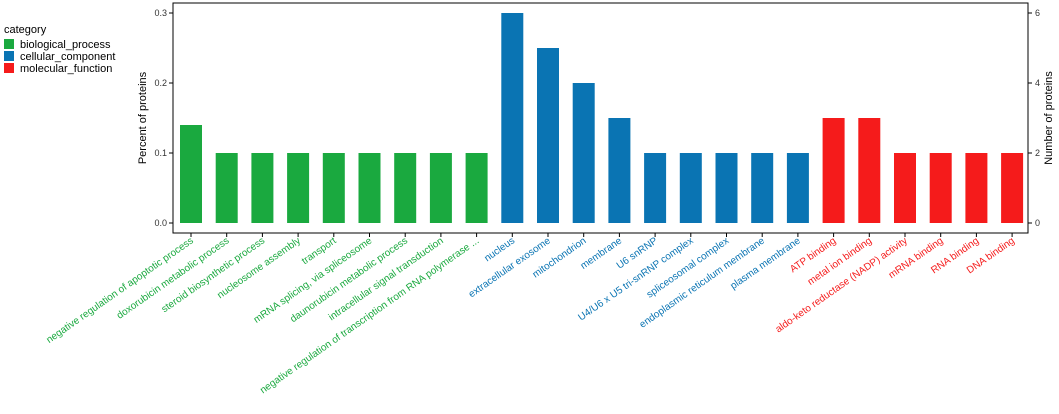  Describe the element at coordinates (9, 56) in the screenshot. I see `legend-swatch-cellular-component` at that location.